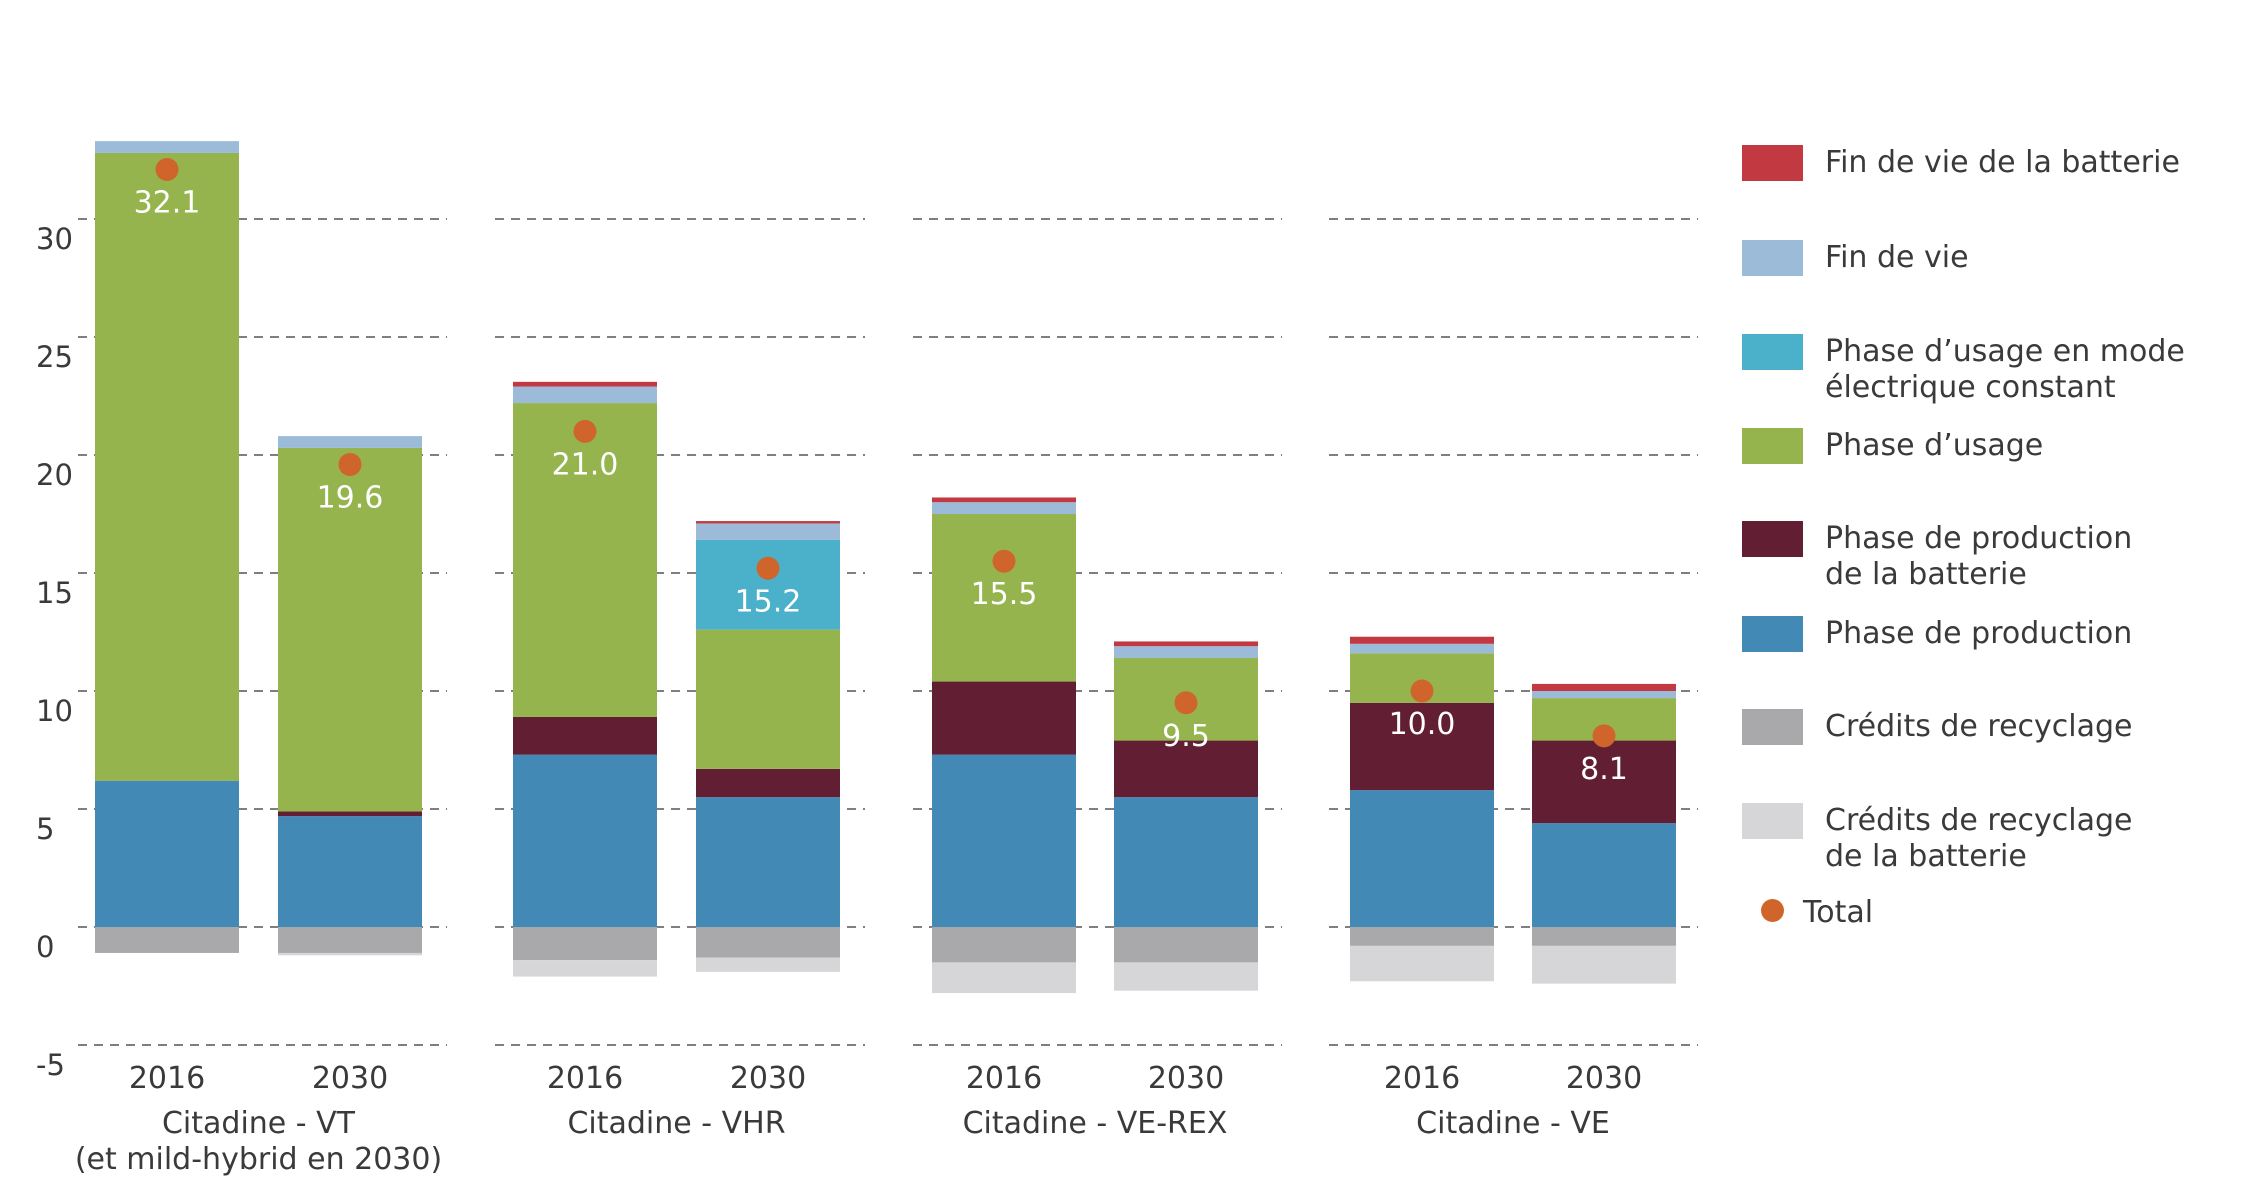 The image size is (2250, 1194). What do you see at coordinates (54, 711) in the screenshot?
I see `y-tick-label: 10` at bounding box center [54, 711].